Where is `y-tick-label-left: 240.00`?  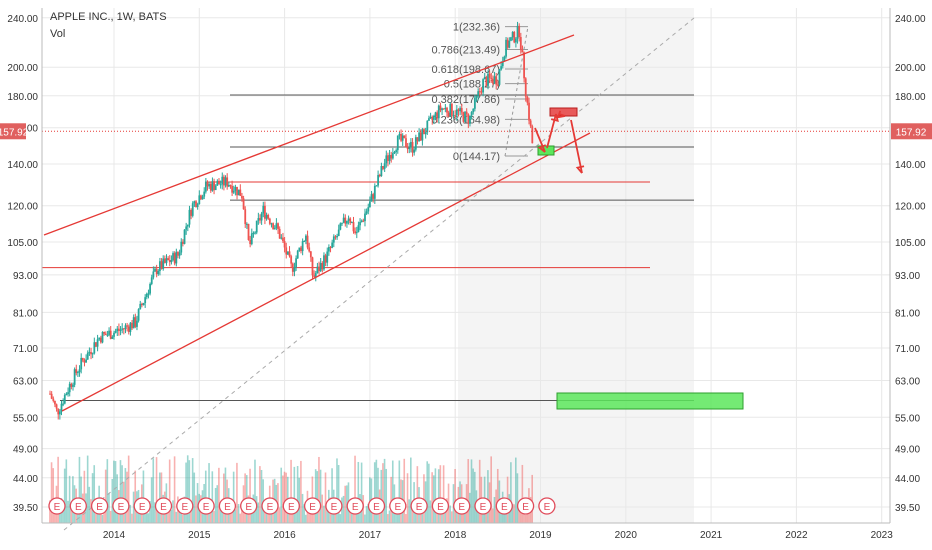
y-tick-label-left: 240.00 is located at coordinates (22, 19).